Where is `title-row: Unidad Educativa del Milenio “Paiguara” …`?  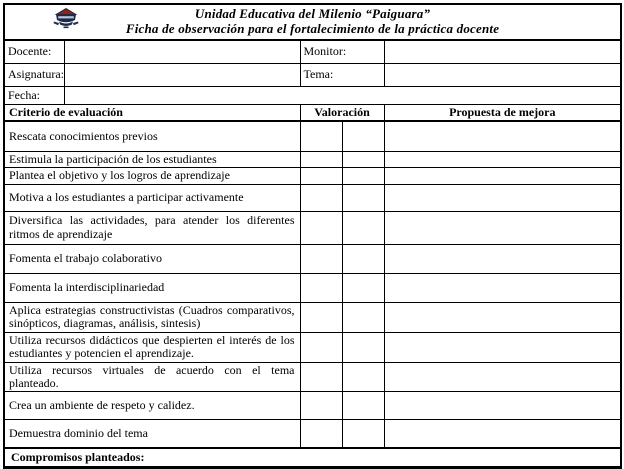 title-row: Unidad Educativa del Milenio “Paiguara” … is located at coordinates (312, 22).